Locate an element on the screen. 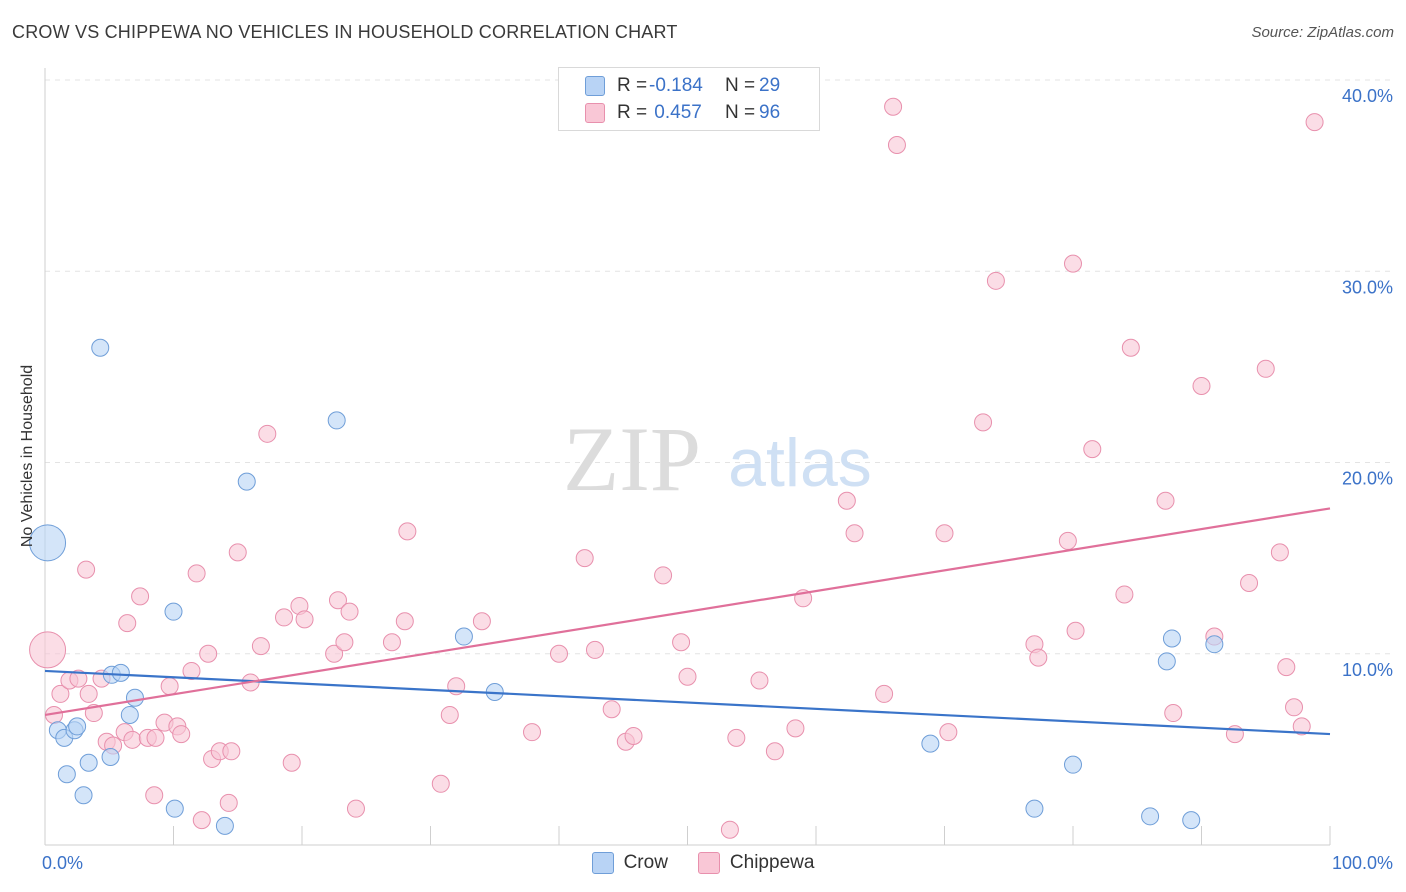 The width and height of the screenshot is (1406, 892). watermark-atlas: atlas is located at coordinates (800, 463).